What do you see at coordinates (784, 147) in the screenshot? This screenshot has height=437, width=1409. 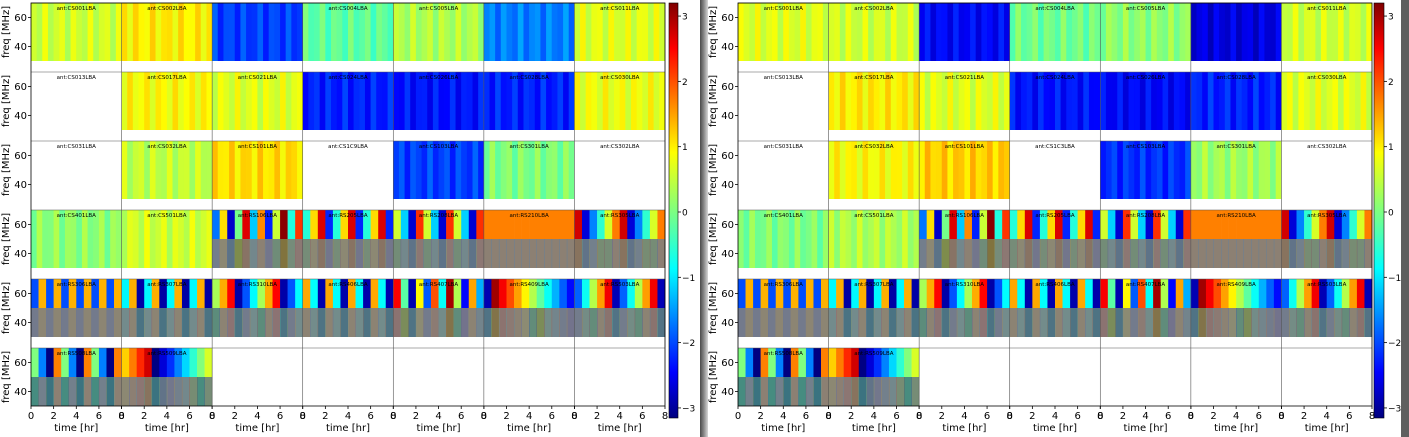 I see `spectrogram-cell: ant:CS031LBA` at bounding box center [784, 147].